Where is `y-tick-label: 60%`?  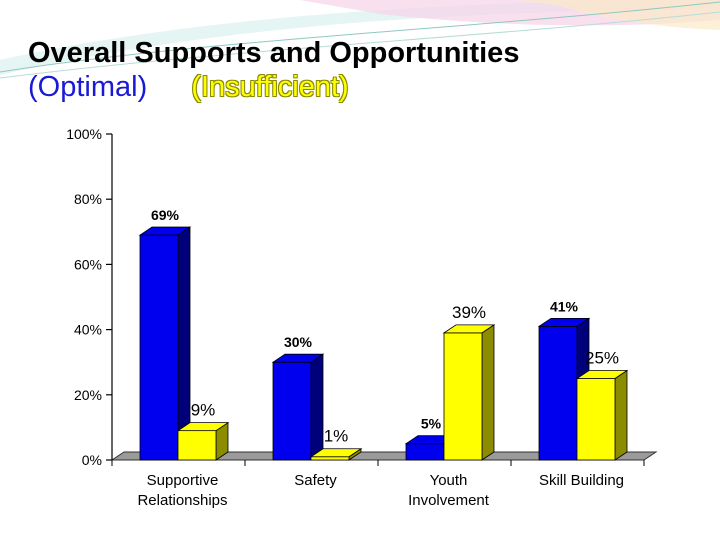
y-tick-label: 60% is located at coordinates (88, 264).